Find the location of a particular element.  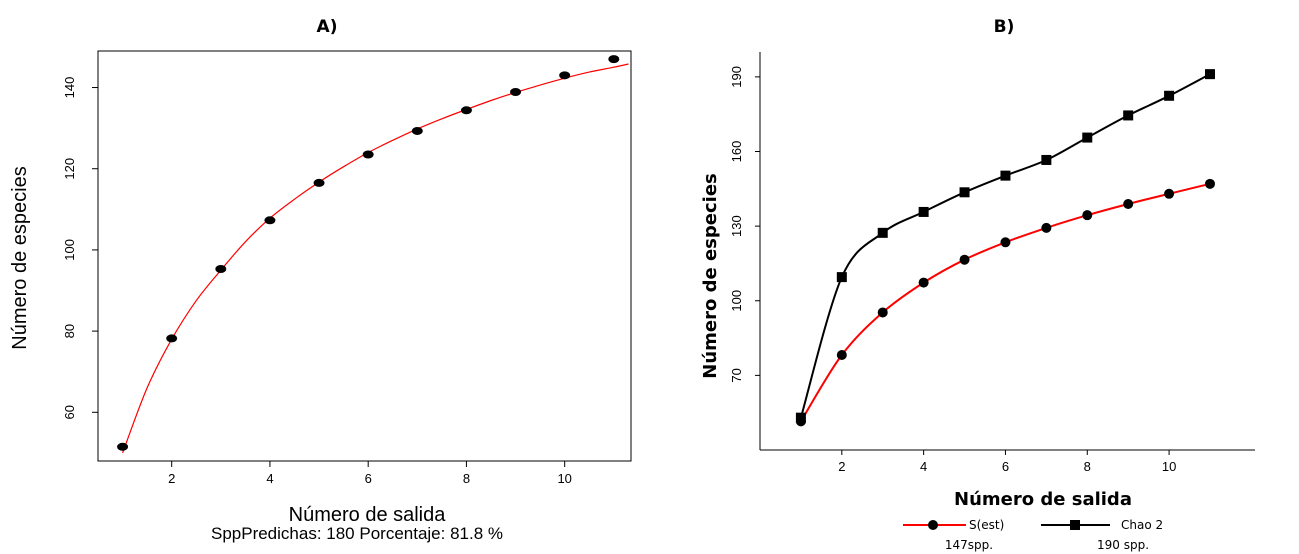

panel-a-x-tick-label: 2 is located at coordinates (171, 478).